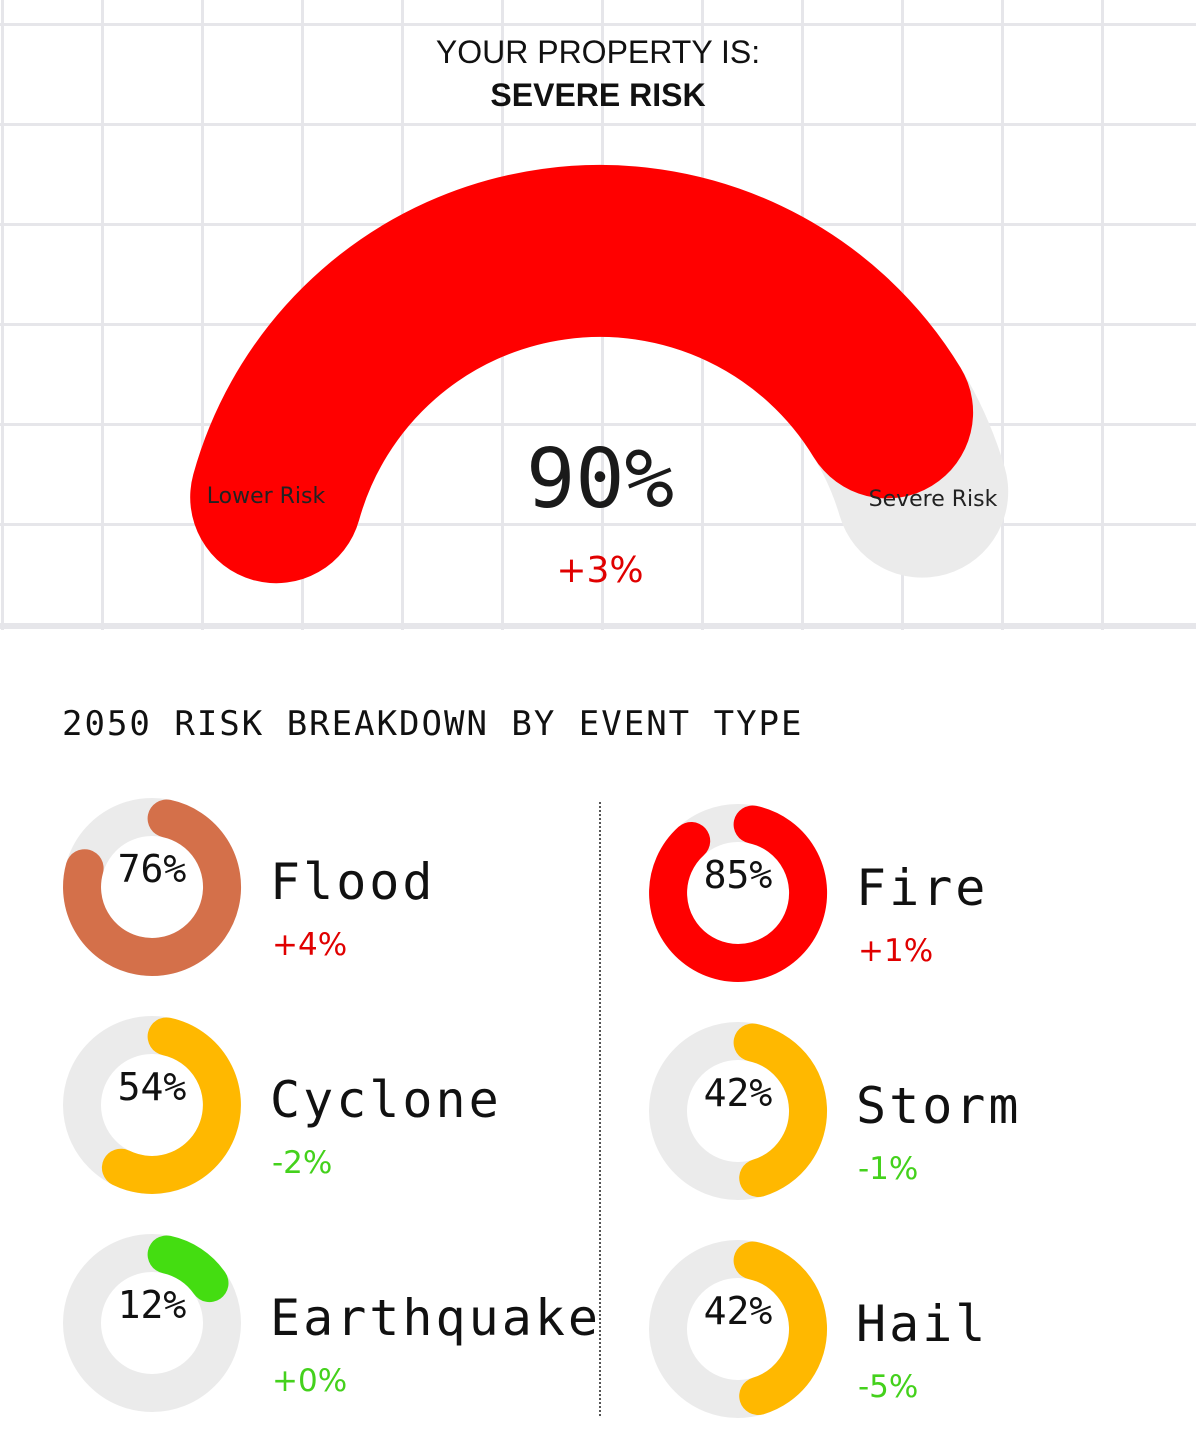  I want to click on hail-risk-percent: 42%, so click(738, 1311).